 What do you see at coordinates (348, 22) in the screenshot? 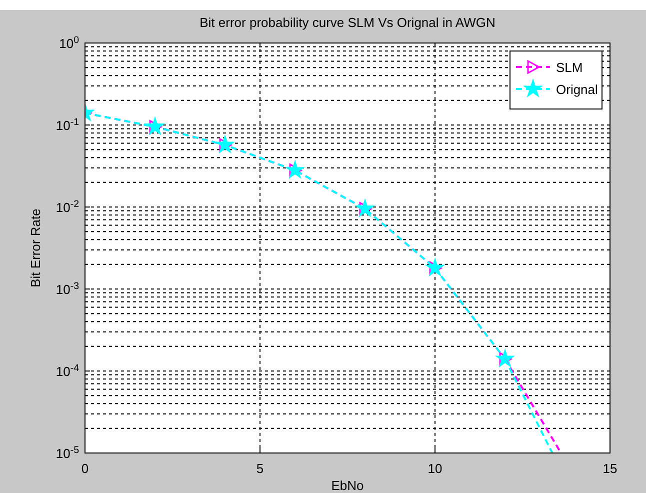
I see `chart-title: Bit error probability curve SLM Vs Orignal in AWGN` at bounding box center [348, 22].